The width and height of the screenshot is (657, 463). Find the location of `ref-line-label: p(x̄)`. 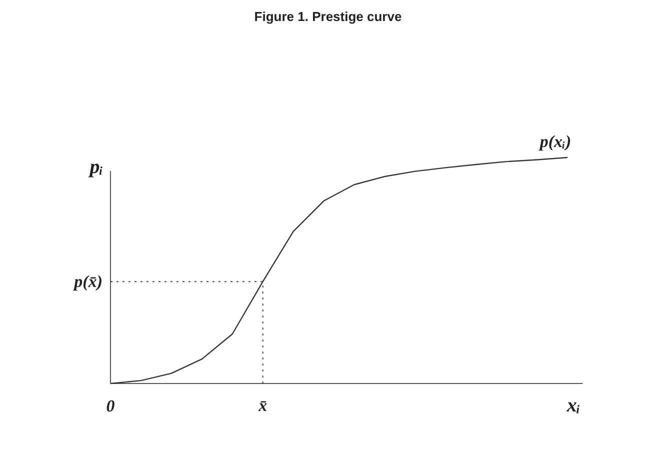

ref-line-label: p(x̄) is located at coordinates (87, 282).